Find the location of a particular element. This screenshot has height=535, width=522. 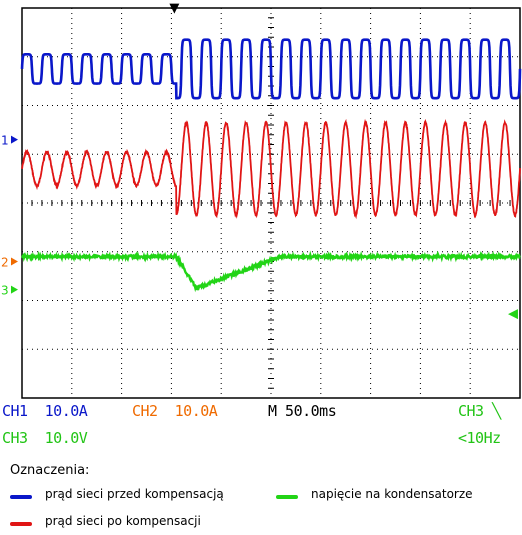

trigger-frequency-readout: <10Hz is located at coordinates (479, 438).